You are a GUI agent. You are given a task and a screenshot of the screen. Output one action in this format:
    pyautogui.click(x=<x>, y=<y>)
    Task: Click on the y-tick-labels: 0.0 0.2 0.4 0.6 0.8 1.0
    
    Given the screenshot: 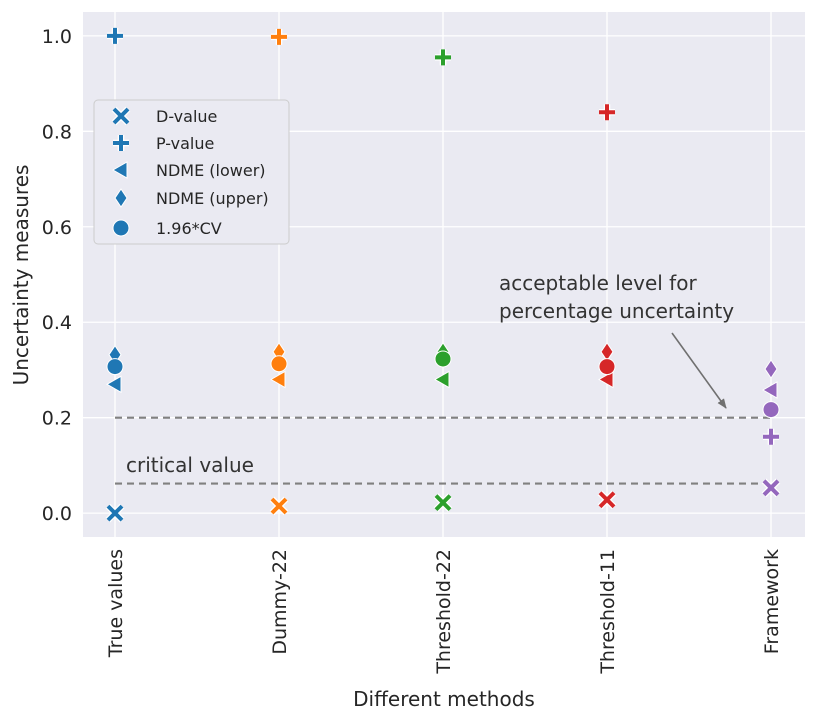 What is the action you would take?
    pyautogui.click(x=57, y=275)
    